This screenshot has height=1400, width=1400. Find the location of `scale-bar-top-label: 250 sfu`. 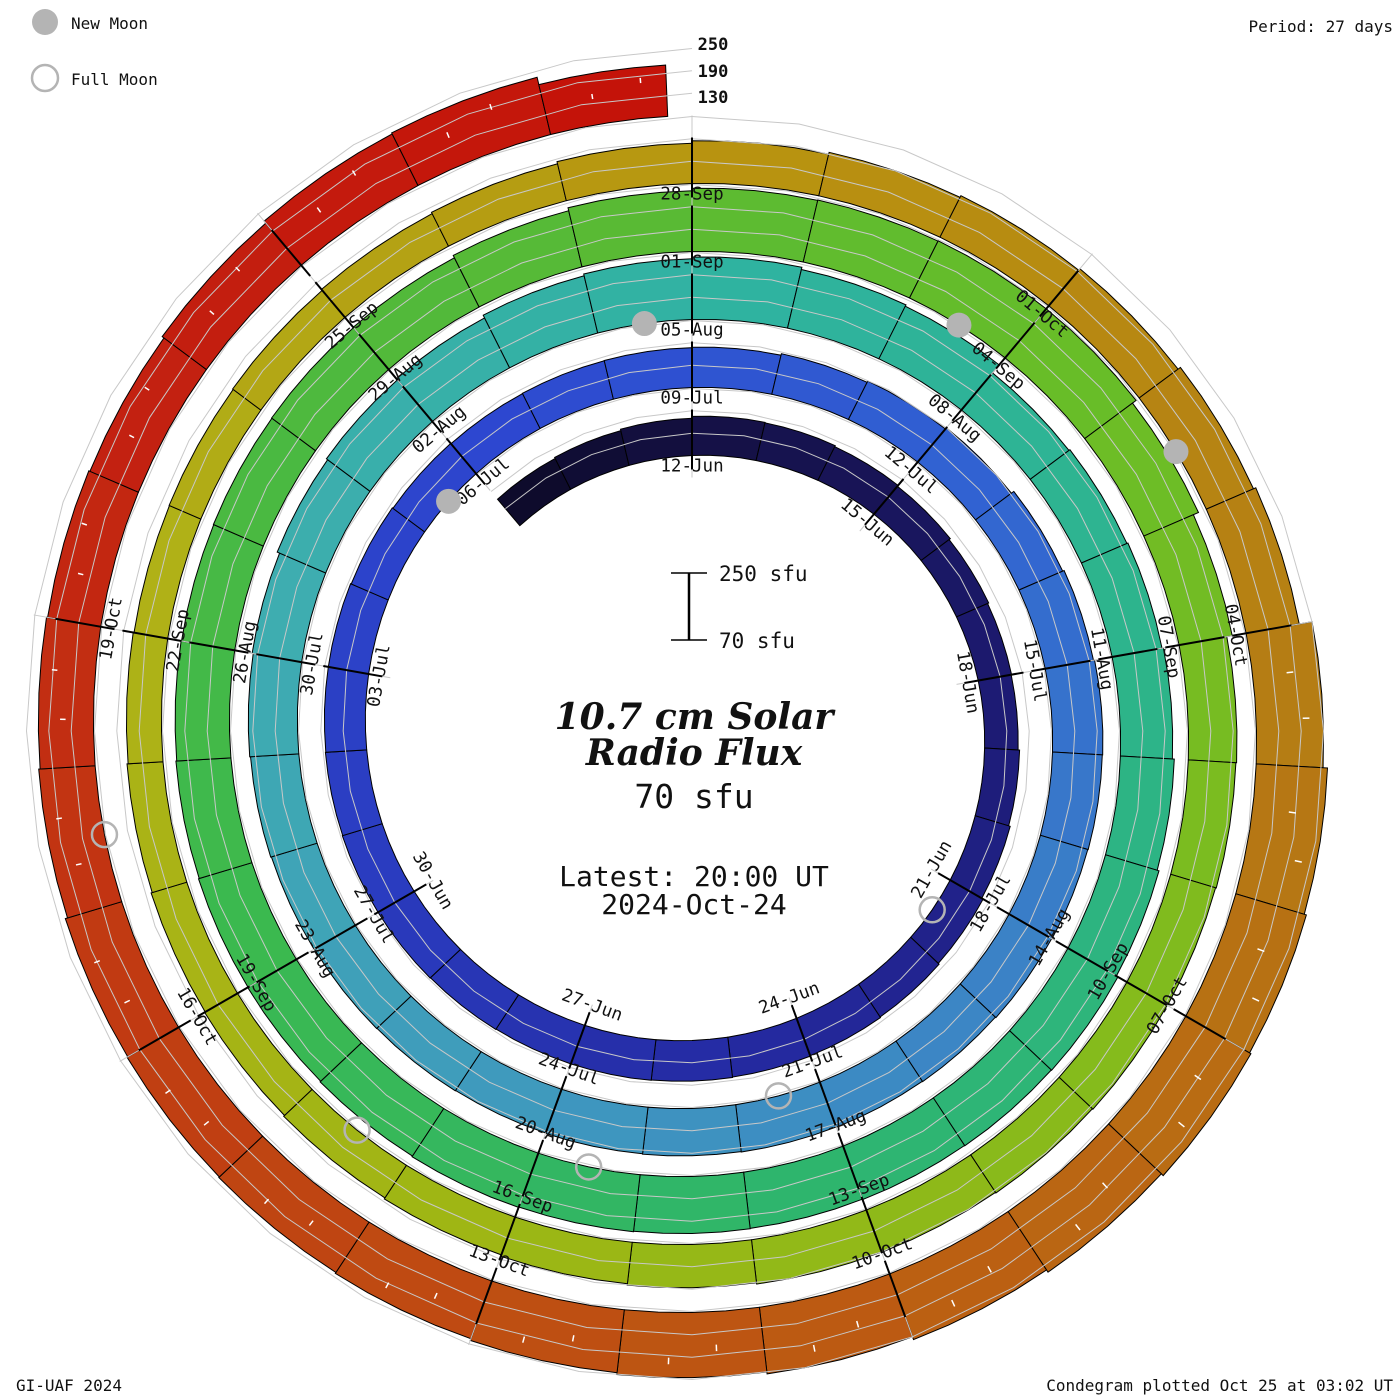

scale-bar-top-label: 250 sfu is located at coordinates (763, 574).